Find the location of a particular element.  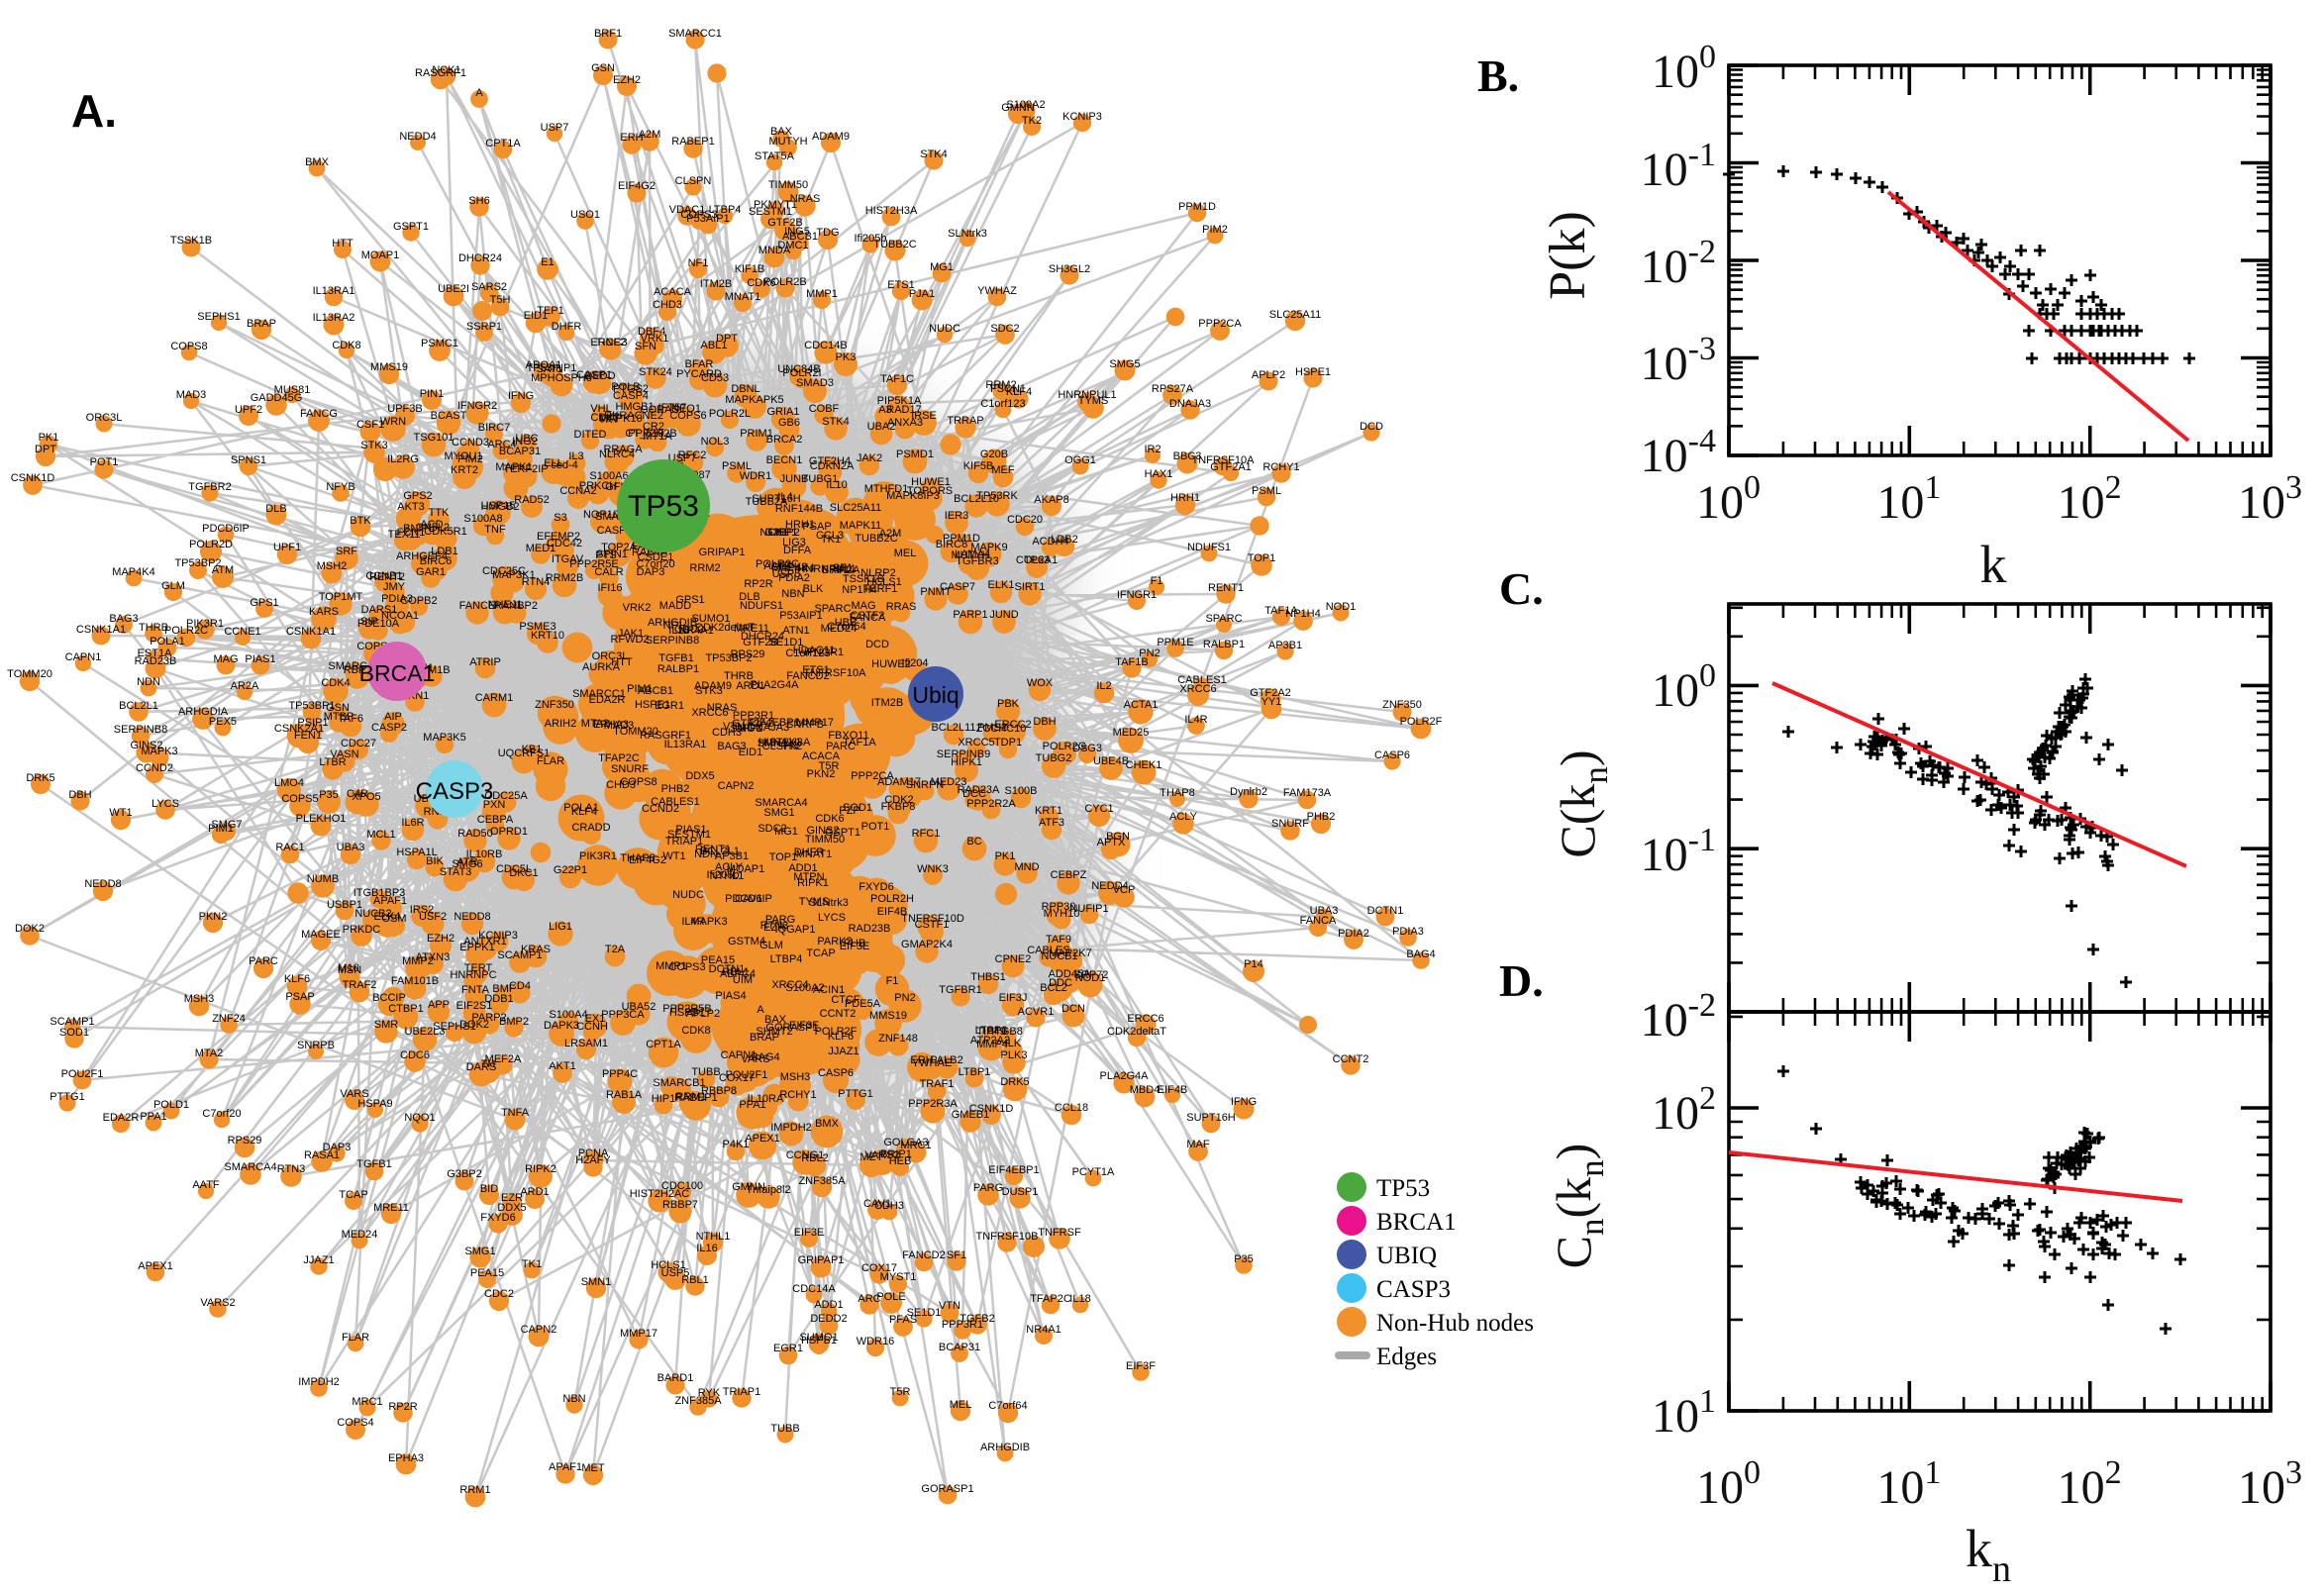

svg-text: PHB is located at coordinates (855, 943).